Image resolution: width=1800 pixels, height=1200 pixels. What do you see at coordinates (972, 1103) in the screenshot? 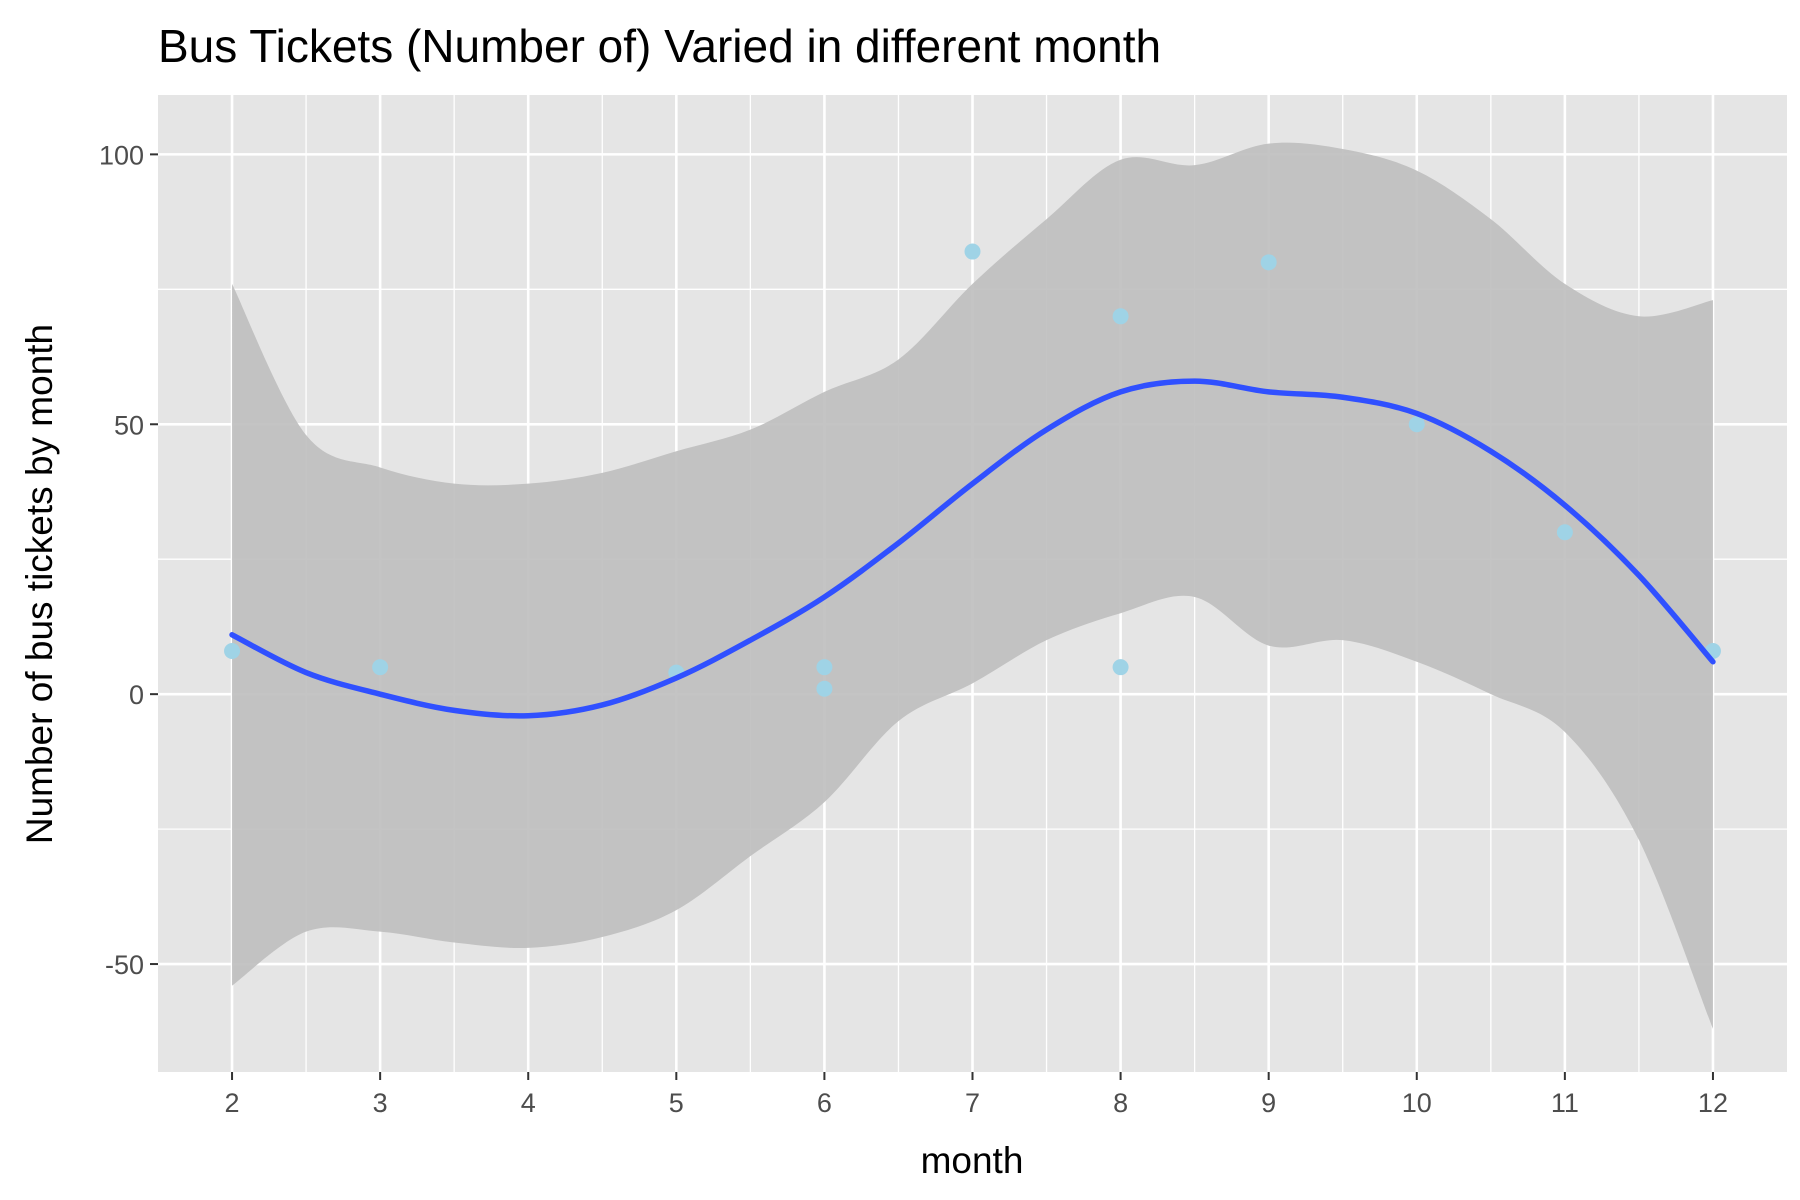
I see `x-tick-label: 7` at bounding box center [972, 1103].